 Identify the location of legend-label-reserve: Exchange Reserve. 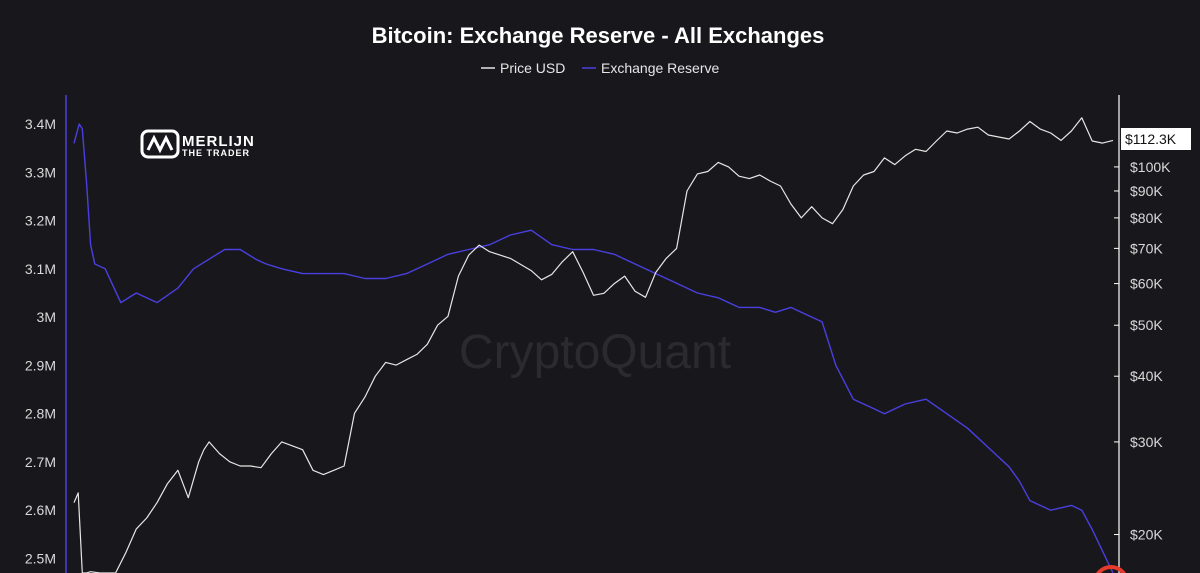
(660, 68).